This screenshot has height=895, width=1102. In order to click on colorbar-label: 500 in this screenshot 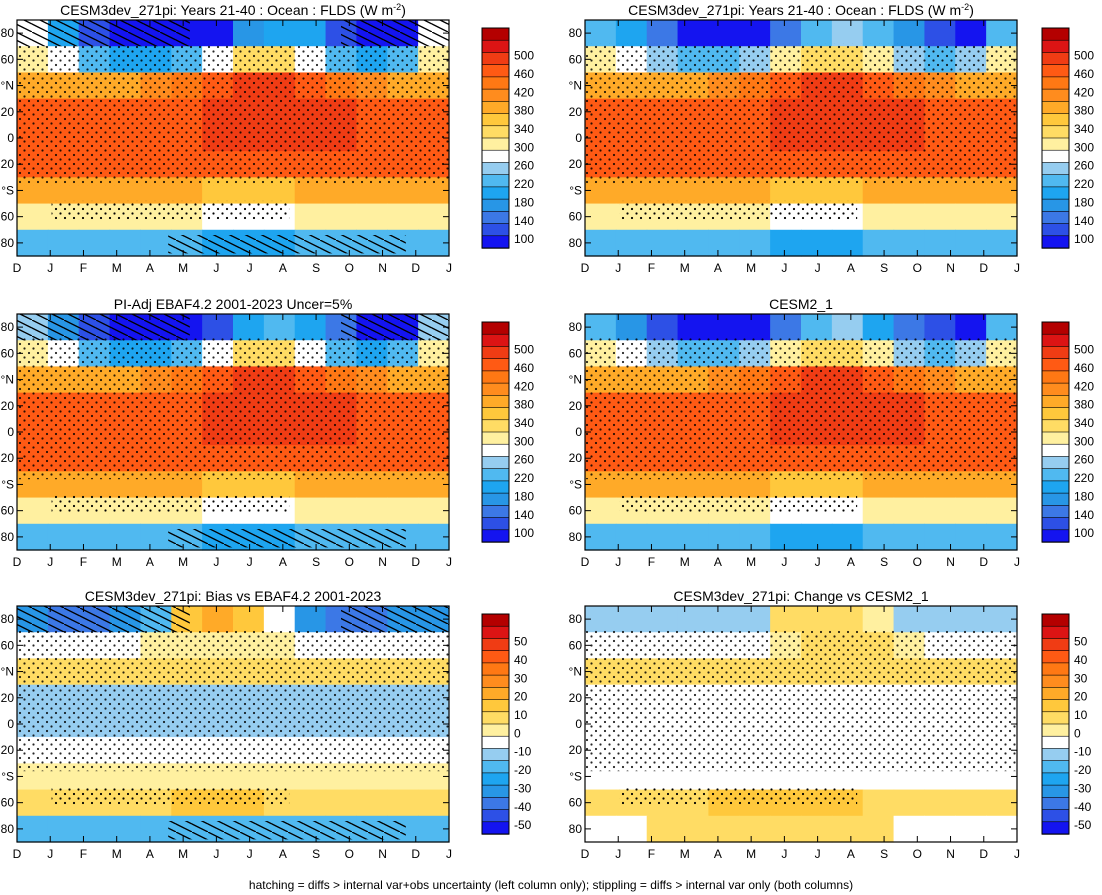, I will do `click(1084, 350)`.